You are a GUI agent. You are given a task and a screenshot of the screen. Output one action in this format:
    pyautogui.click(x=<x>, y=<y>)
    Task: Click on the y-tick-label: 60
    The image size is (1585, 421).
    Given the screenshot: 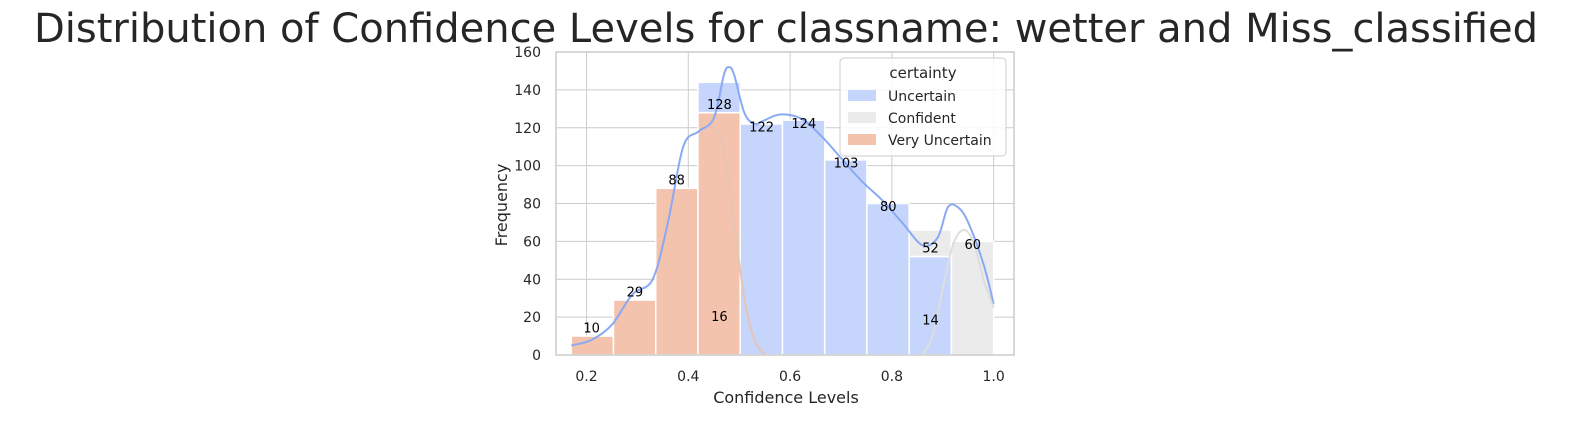 What is the action you would take?
    pyautogui.click(x=532, y=242)
    